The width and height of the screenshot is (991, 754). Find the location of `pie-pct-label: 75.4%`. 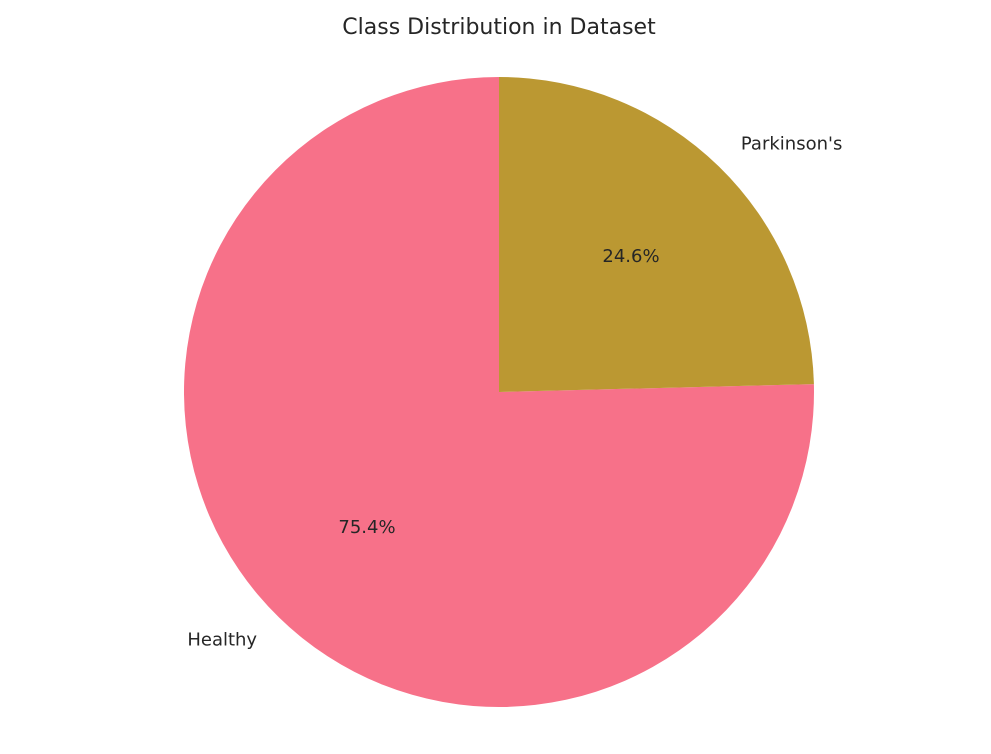

pie-pct-label: 75.4% is located at coordinates (366, 527).